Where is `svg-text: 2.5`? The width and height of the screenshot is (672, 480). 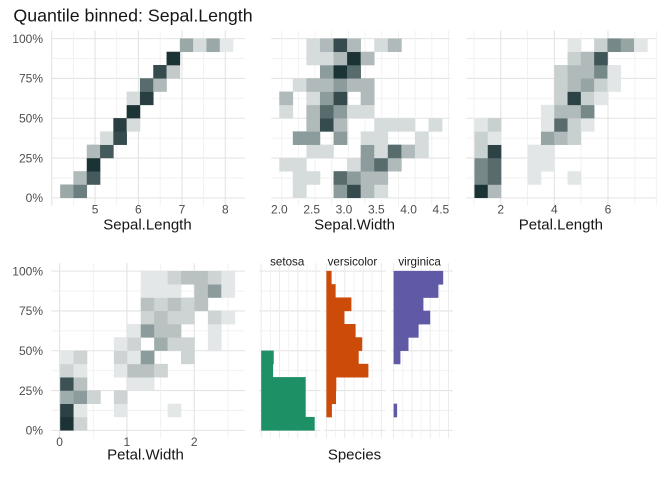
svg-text: 2.5 is located at coordinates (311, 210).